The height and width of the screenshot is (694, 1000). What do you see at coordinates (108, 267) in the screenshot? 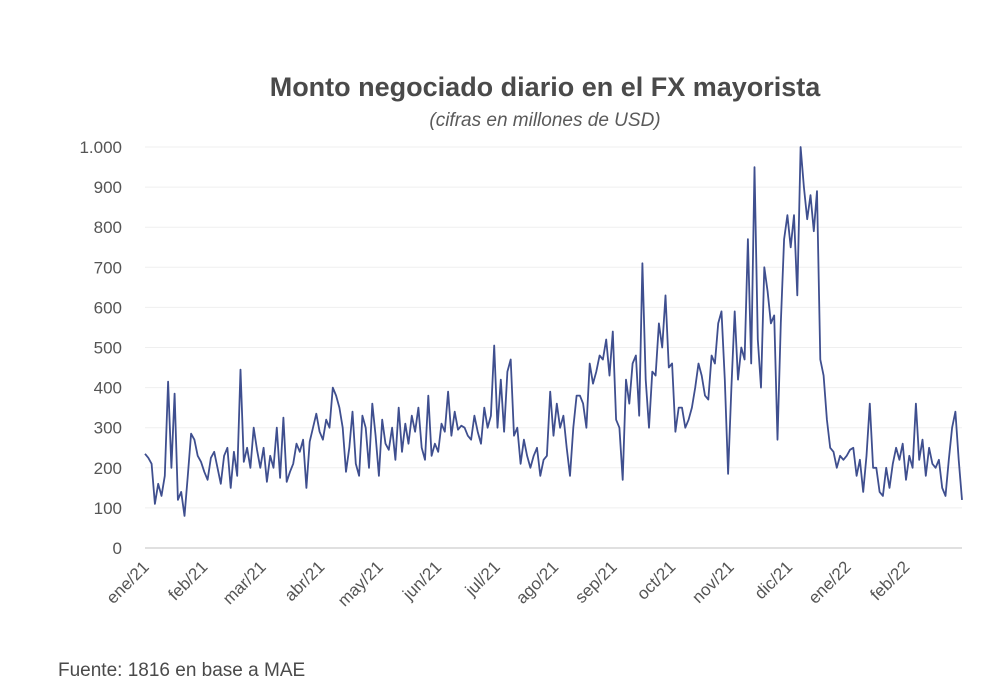
I see `y-tick-label: 700` at bounding box center [108, 267].